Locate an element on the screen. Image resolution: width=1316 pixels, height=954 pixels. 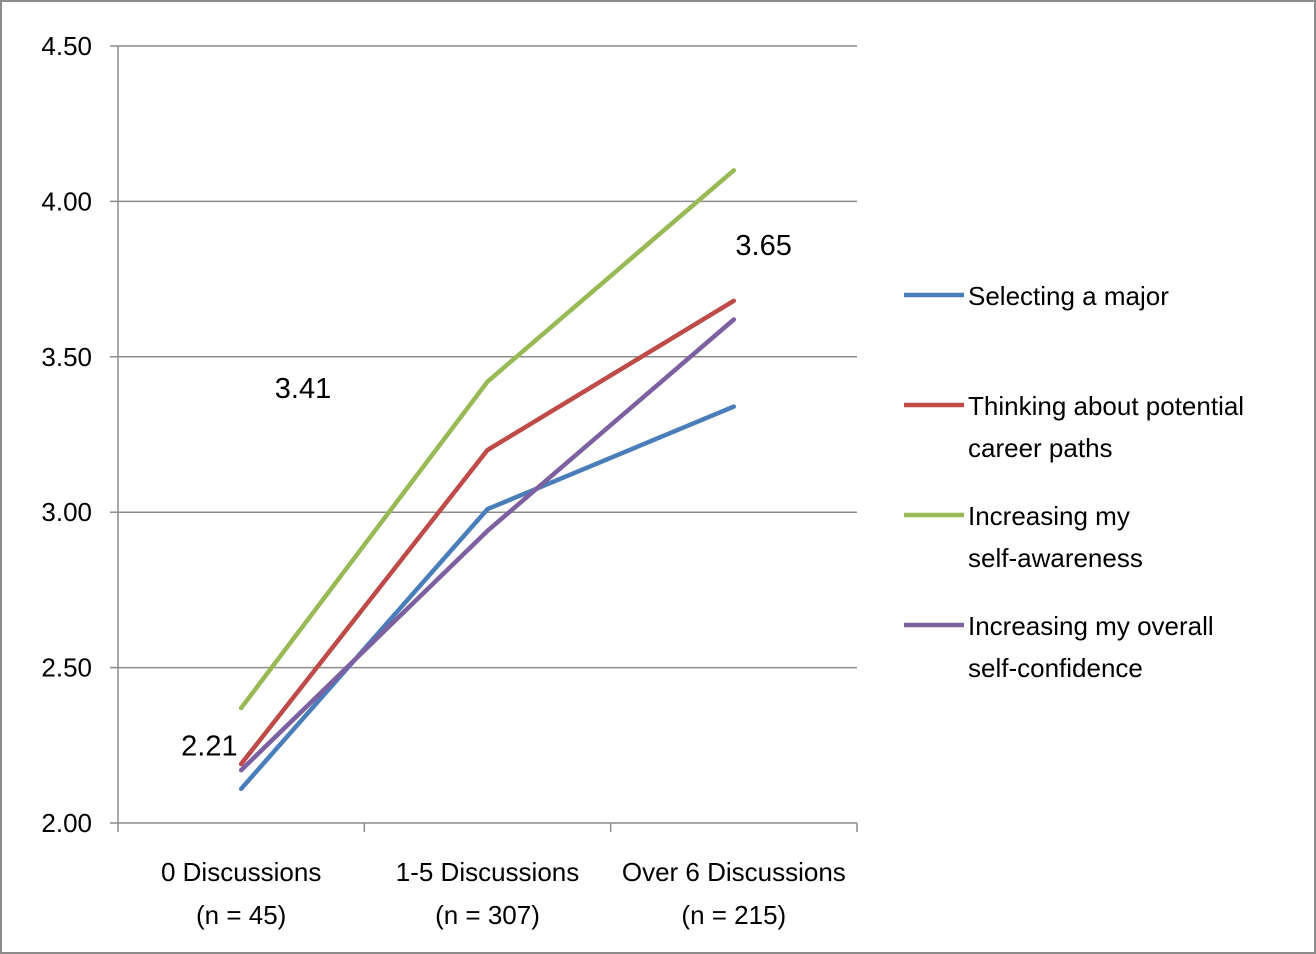
legend-label: Selecting a major is located at coordinates (1068, 296).